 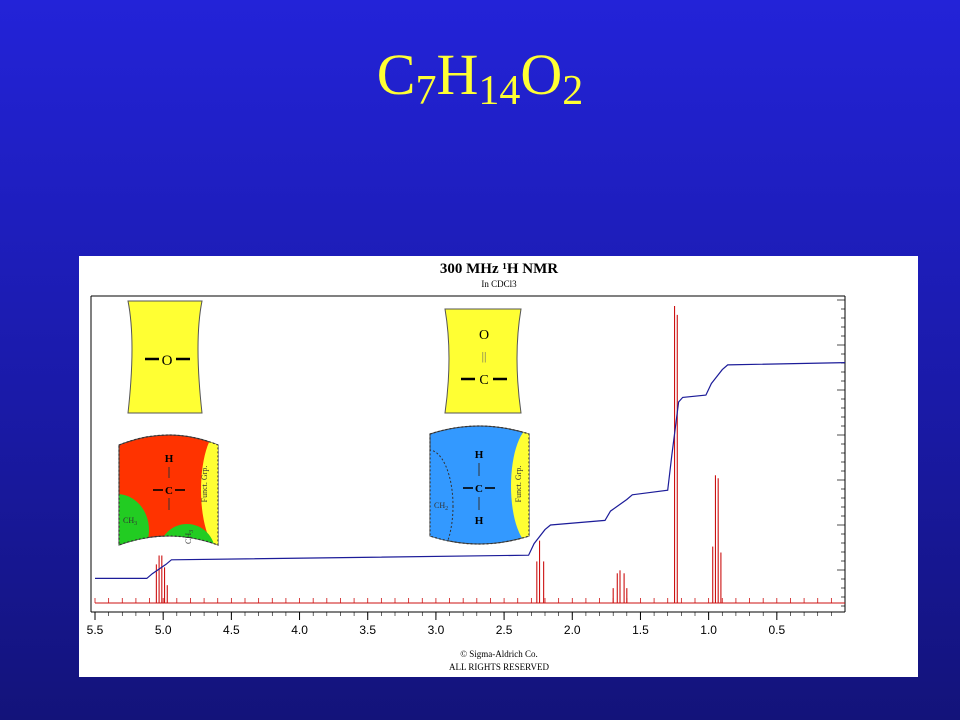 What do you see at coordinates (708, 630) in the screenshot?
I see `x-tick-label-9: 1.0` at bounding box center [708, 630].